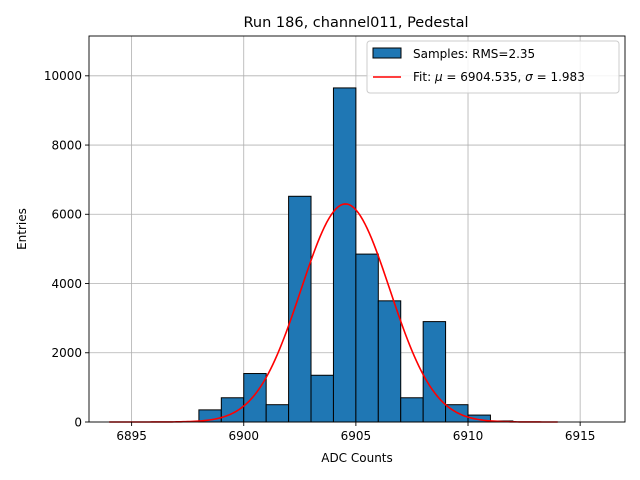 The image size is (640, 480). I want to click on legend-swatch-samples, so click(387, 53).